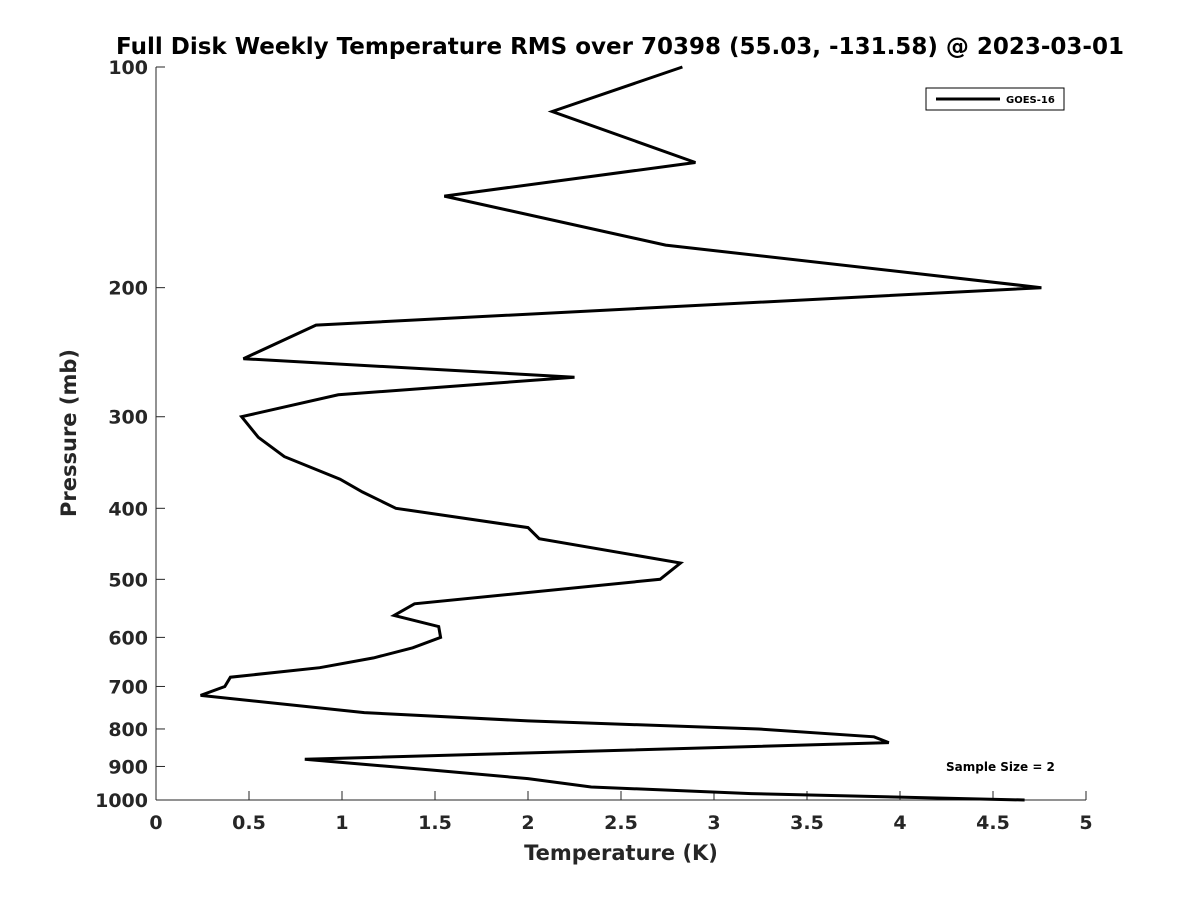  I want to click on y-tick-label: 200, so click(128, 289).